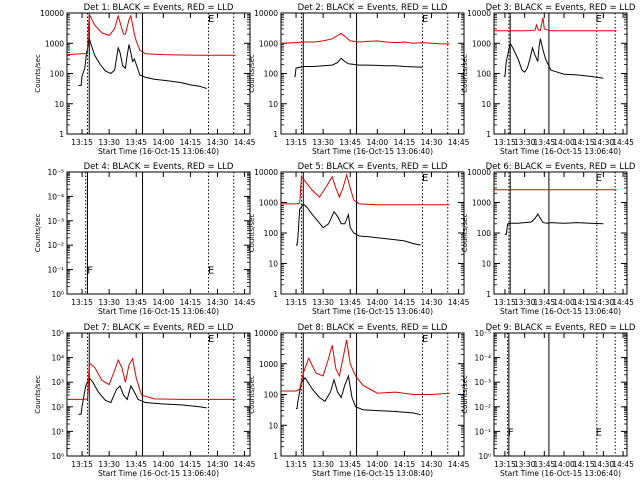  What do you see at coordinates (57, 382) in the screenshot?
I see `y-tick-label: 10³` at bounding box center [57, 382].